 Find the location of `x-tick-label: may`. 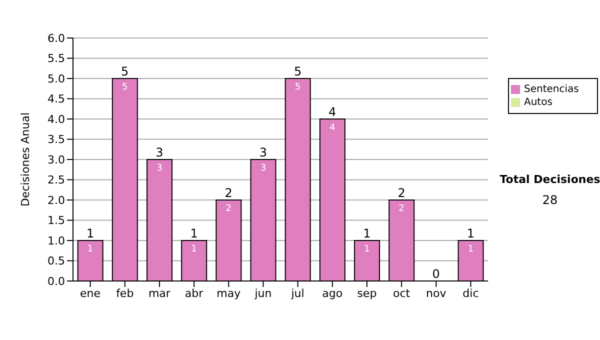

x-tick-label: may is located at coordinates (229, 293).